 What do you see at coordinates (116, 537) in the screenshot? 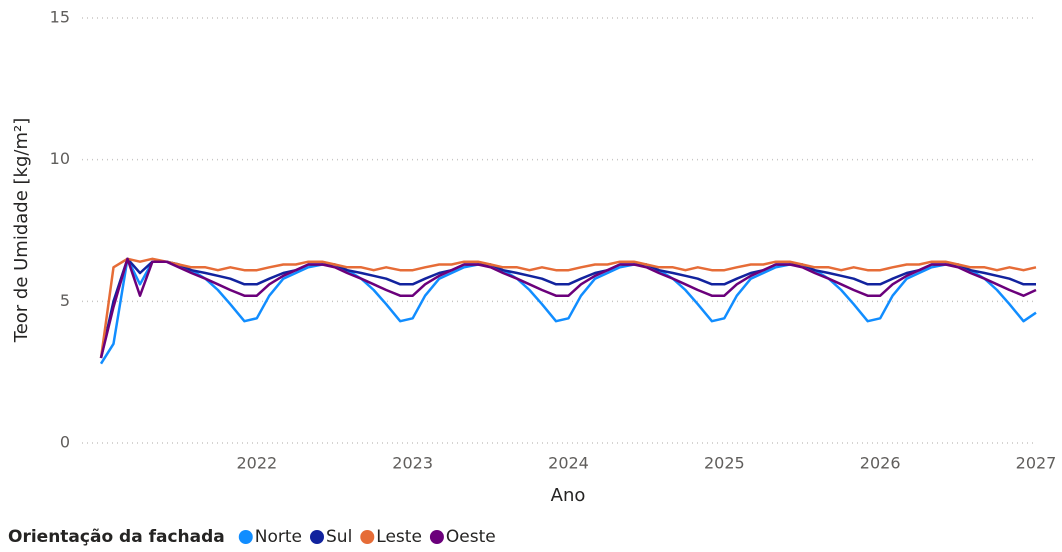
I see `legend-title: Orientação da fachada` at bounding box center [116, 537].